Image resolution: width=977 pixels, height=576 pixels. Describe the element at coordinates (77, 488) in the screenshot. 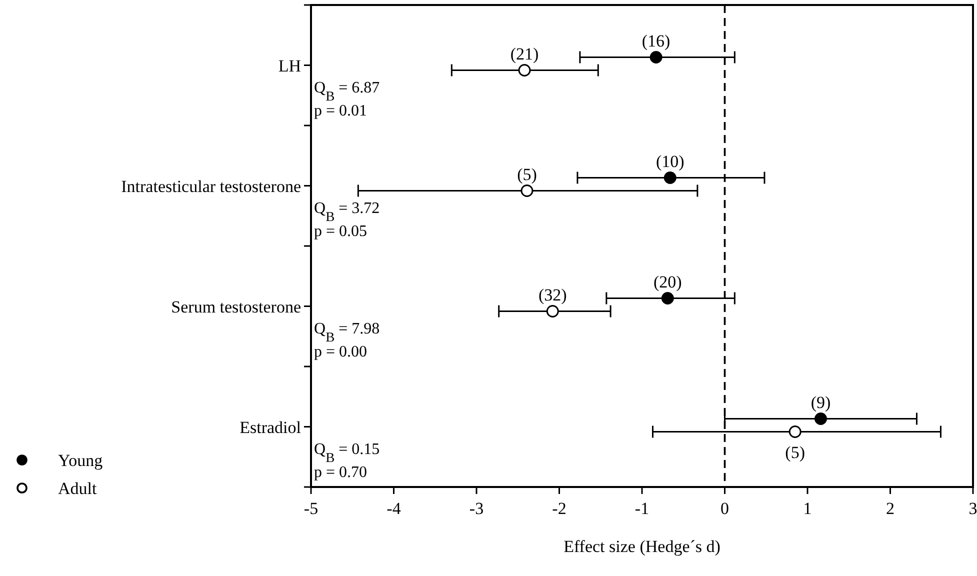

I see `legend-label: Adult` at that location.